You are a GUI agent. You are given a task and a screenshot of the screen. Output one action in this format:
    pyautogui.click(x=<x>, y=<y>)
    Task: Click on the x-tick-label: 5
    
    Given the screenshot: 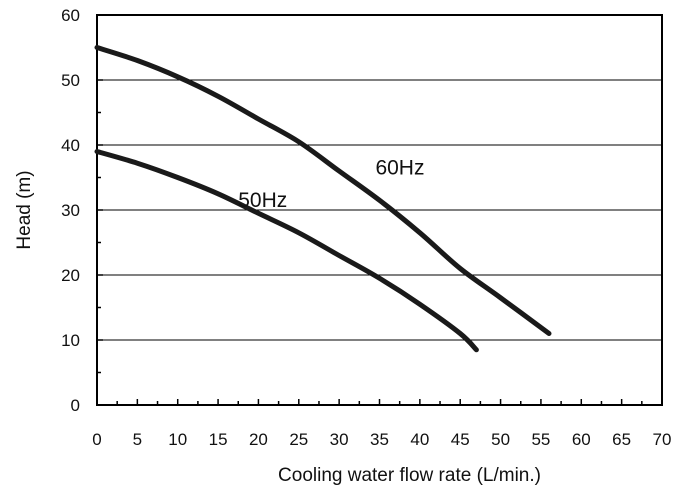 What is the action you would take?
    pyautogui.click(x=137, y=439)
    